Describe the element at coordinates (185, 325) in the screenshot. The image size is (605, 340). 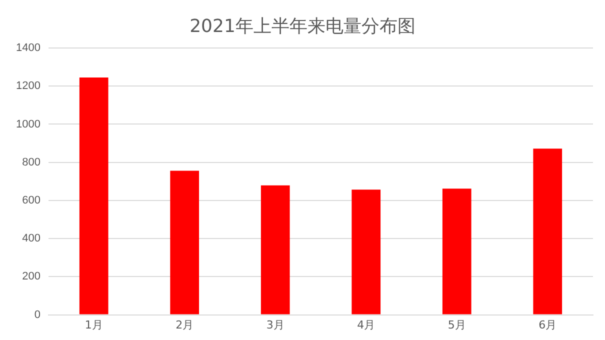
I see `x-tick-label: 2月` at that location.